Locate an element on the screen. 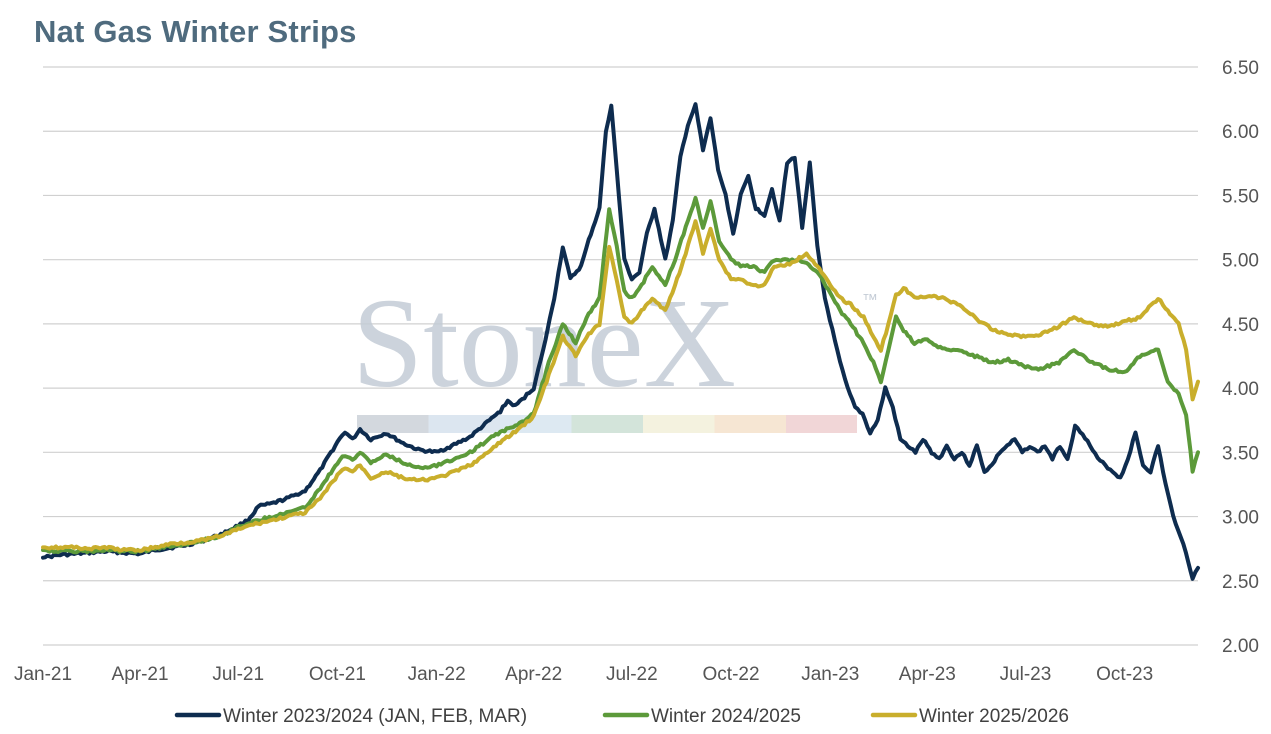  x-tick-label: Apr-21 is located at coordinates (140, 674).